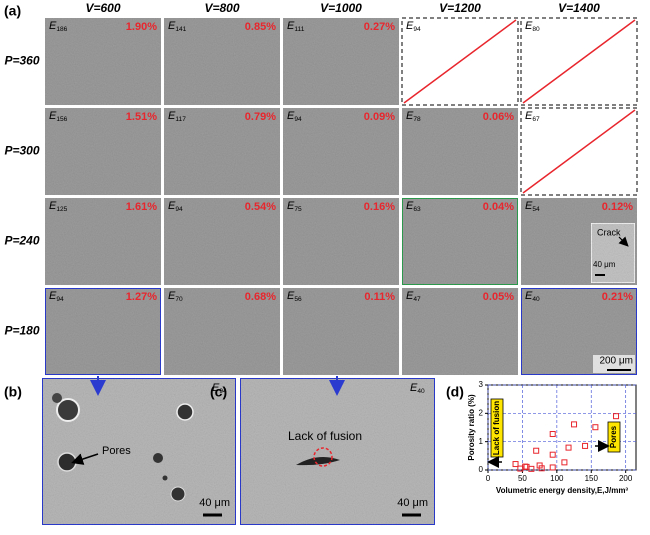 This screenshot has height=535, width=650. I want to click on energy-label: E141, so click(177, 26).